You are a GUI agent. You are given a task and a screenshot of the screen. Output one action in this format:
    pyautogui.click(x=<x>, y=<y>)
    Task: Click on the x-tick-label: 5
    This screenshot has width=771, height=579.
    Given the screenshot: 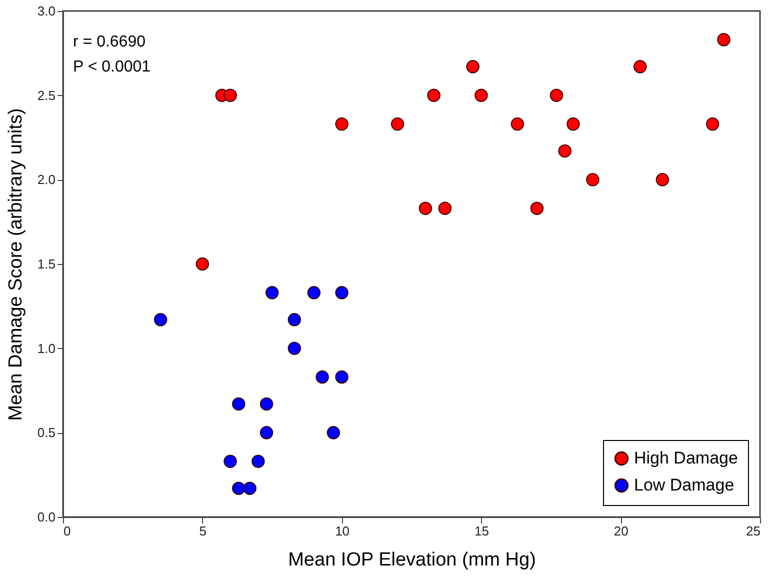 What is the action you would take?
    pyautogui.click(x=203, y=531)
    